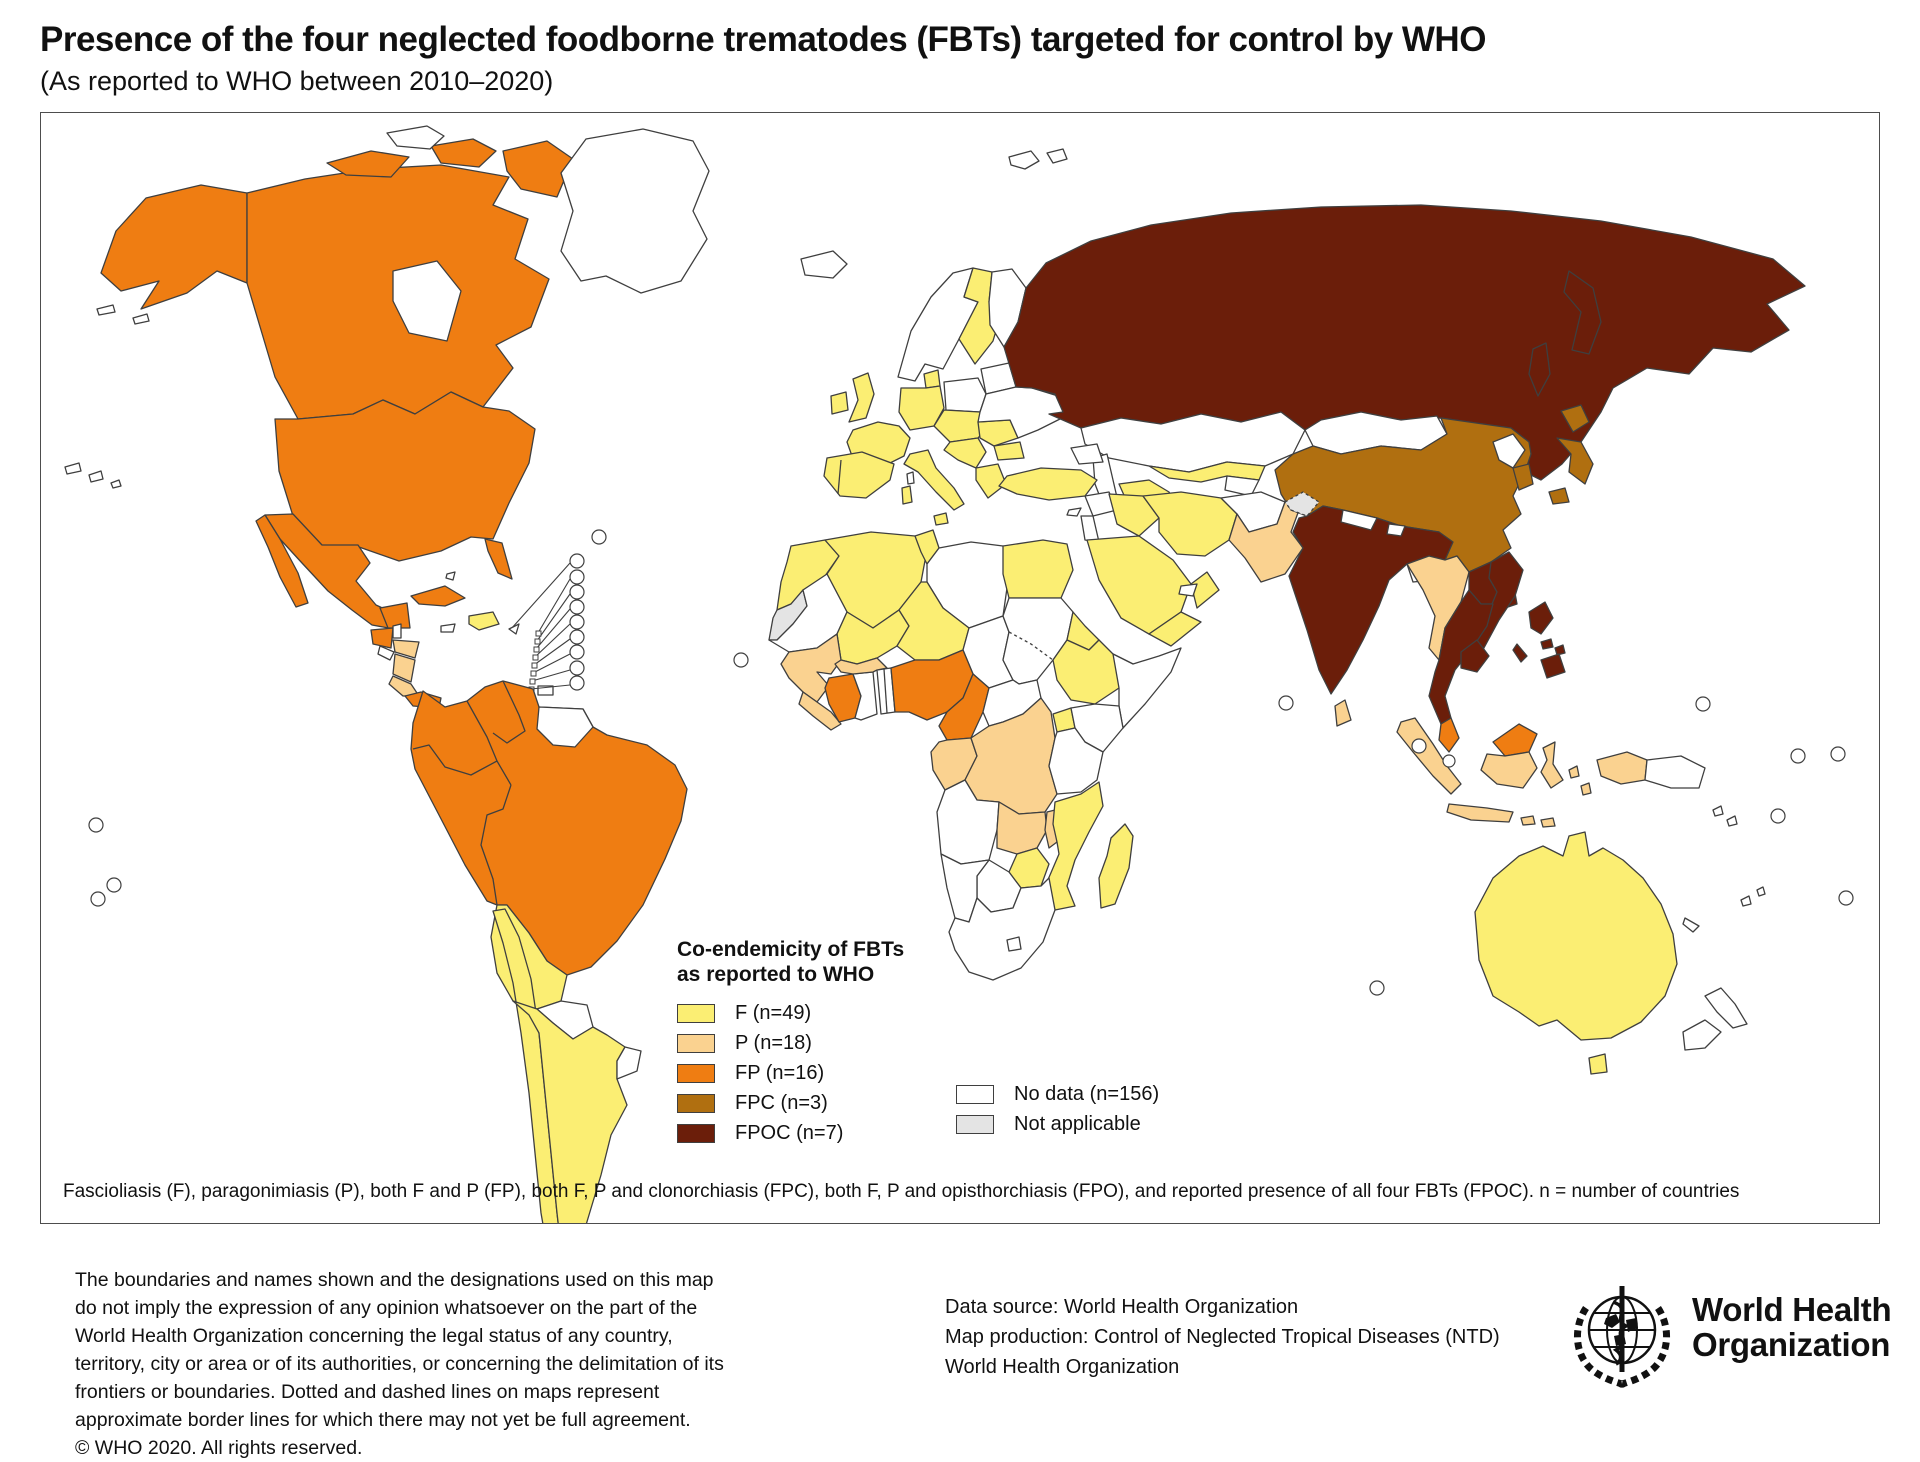 The width and height of the screenshot is (1920, 1462). I want to click on philippines-luzon, so click(1541, 618).